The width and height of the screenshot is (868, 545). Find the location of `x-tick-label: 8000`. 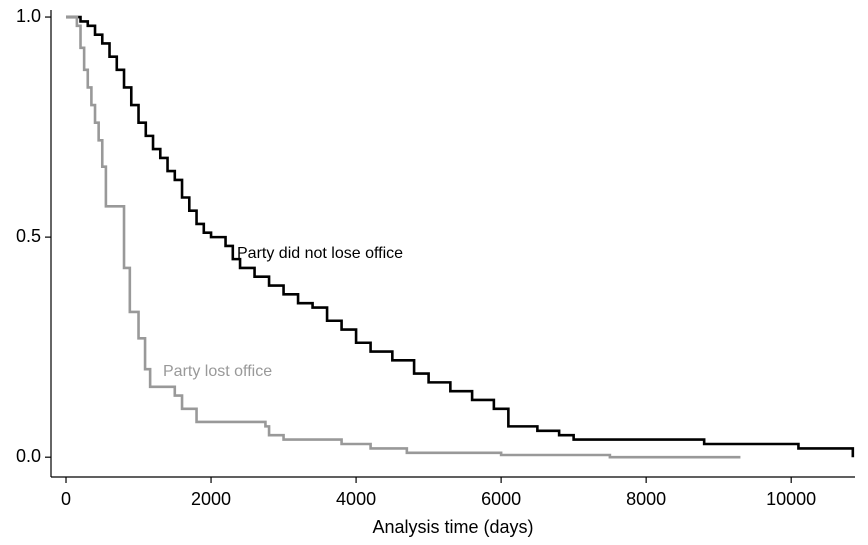

x-tick-label: 8000 is located at coordinates (646, 499).